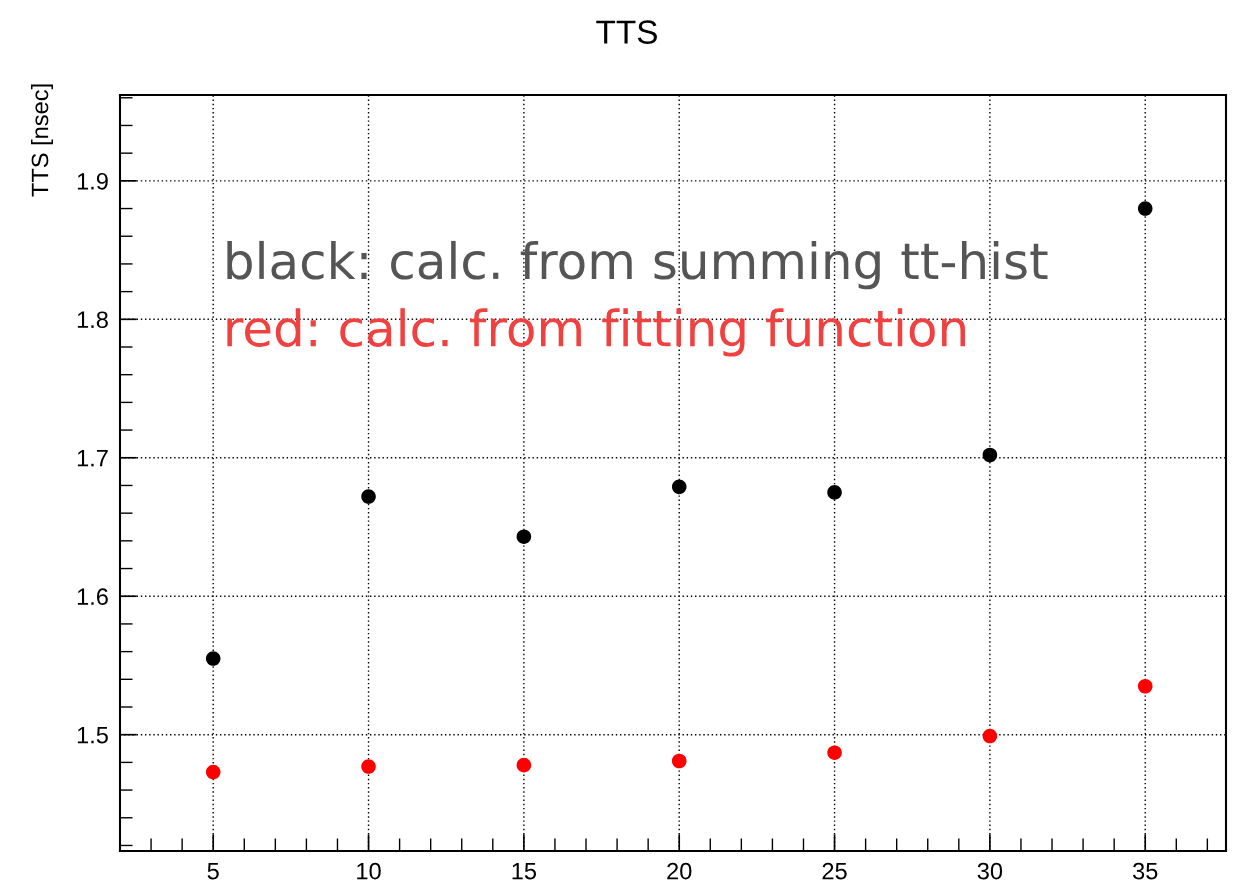 The width and height of the screenshot is (1254, 894). What do you see at coordinates (637, 265) in the screenshot?
I see `annotation: black: calc. from summing tt-hist` at bounding box center [637, 265].